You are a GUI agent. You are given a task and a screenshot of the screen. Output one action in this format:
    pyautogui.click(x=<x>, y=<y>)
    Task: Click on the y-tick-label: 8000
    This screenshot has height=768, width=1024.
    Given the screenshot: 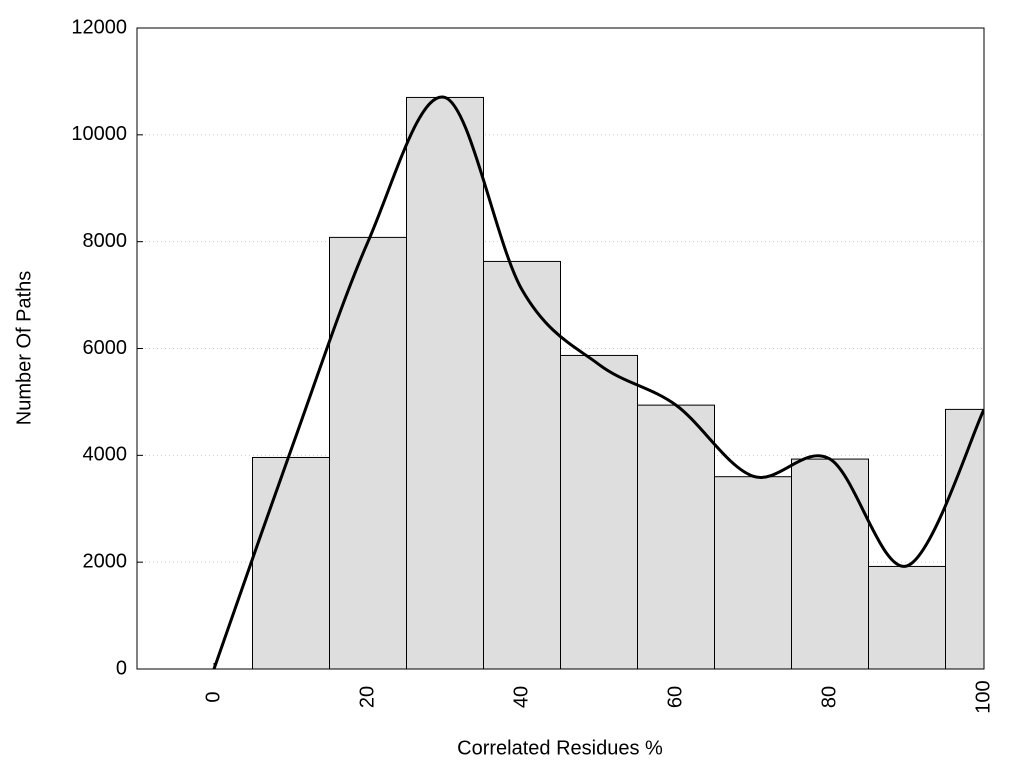 What is the action you would take?
    pyautogui.click(x=105, y=241)
    